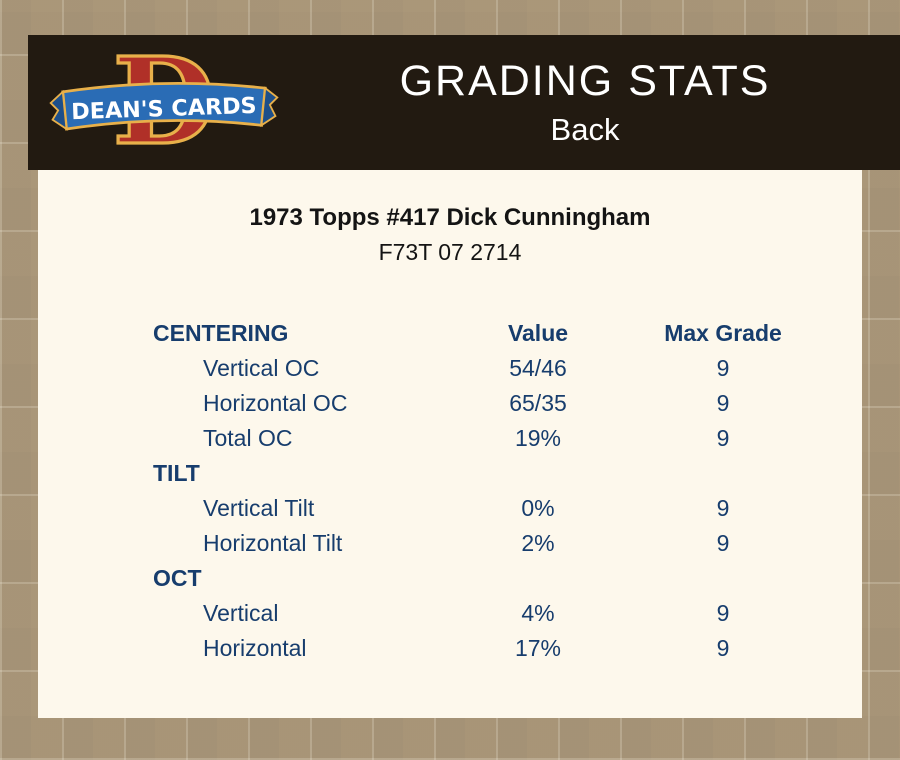  What do you see at coordinates (275, 403) in the screenshot?
I see `row-label: Horizontal OC` at bounding box center [275, 403].